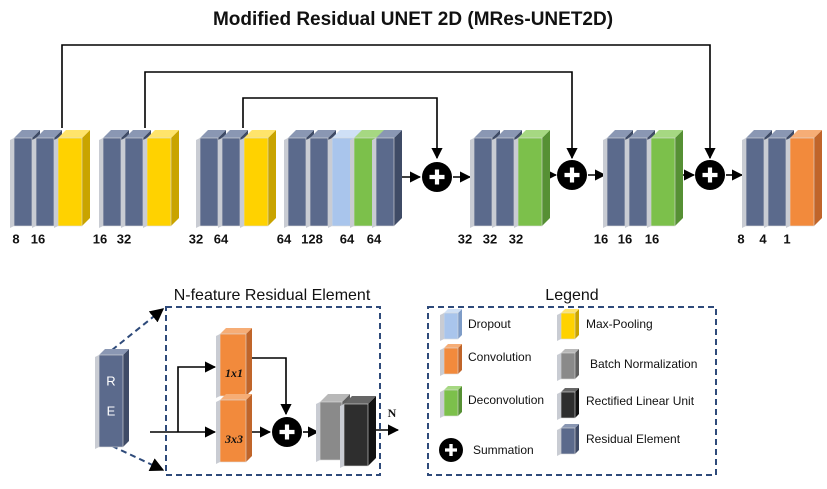  I want to click on legend-title: Legend, so click(571, 295).